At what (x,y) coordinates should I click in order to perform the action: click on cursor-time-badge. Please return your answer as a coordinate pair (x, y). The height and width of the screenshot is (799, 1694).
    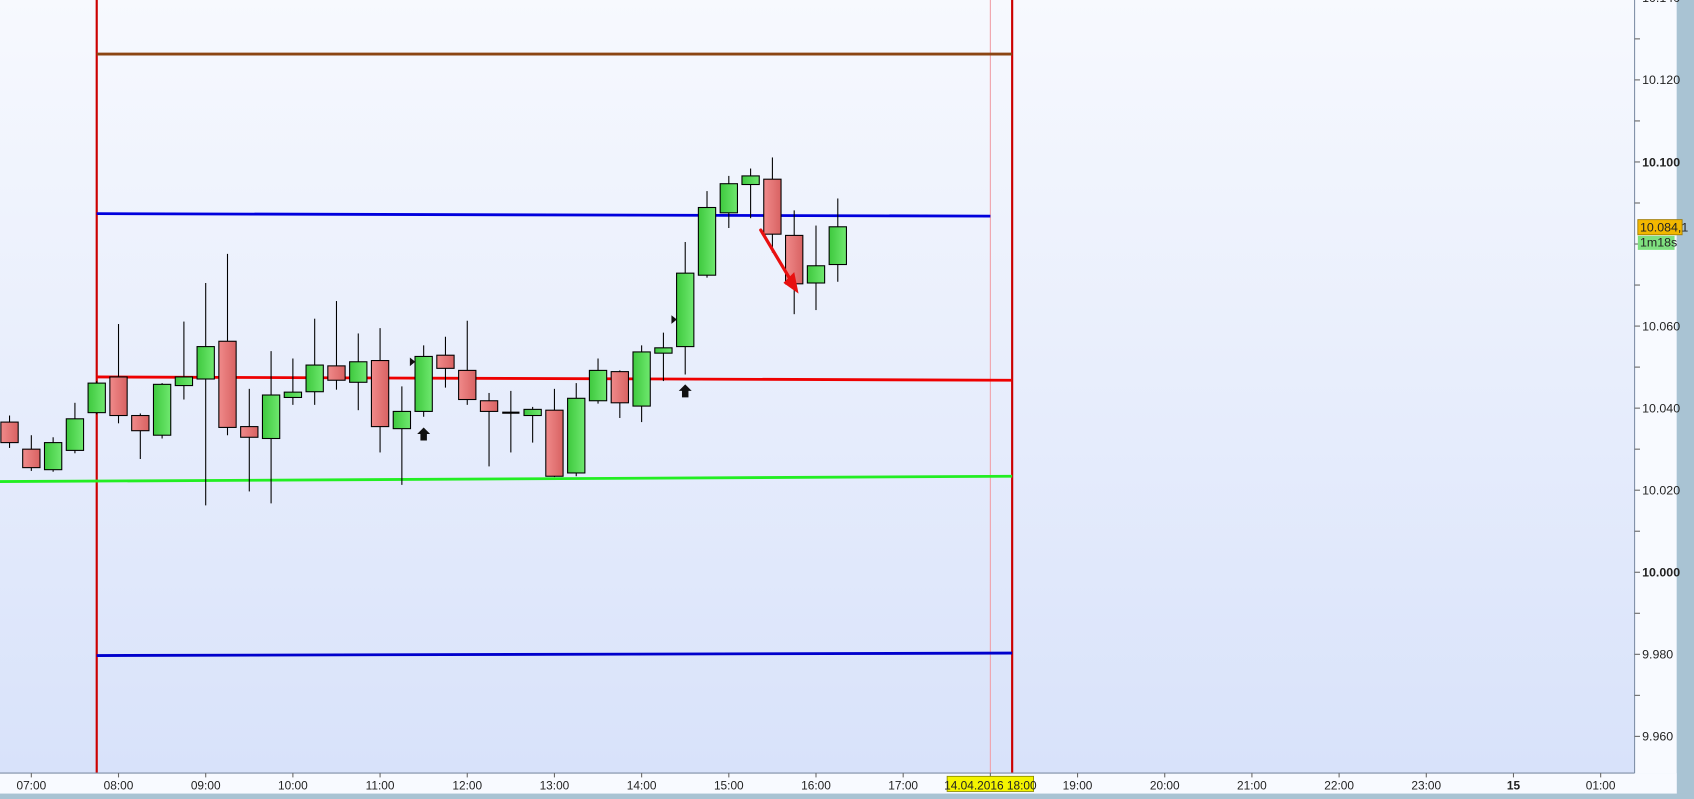
    Looking at the image, I should click on (990, 783).